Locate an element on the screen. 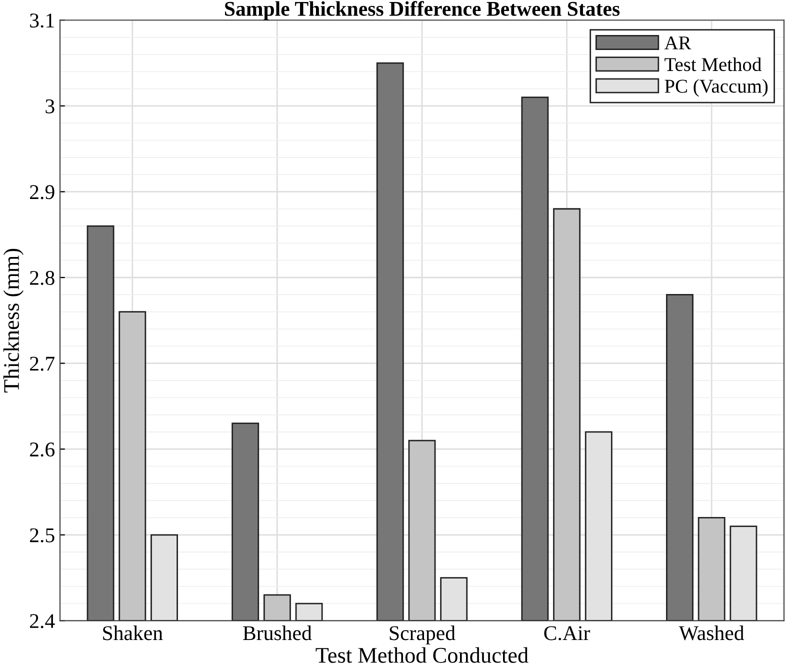 Image resolution: width=800 pixels, height=671 pixels. x-tick-label: Washed is located at coordinates (711, 633).